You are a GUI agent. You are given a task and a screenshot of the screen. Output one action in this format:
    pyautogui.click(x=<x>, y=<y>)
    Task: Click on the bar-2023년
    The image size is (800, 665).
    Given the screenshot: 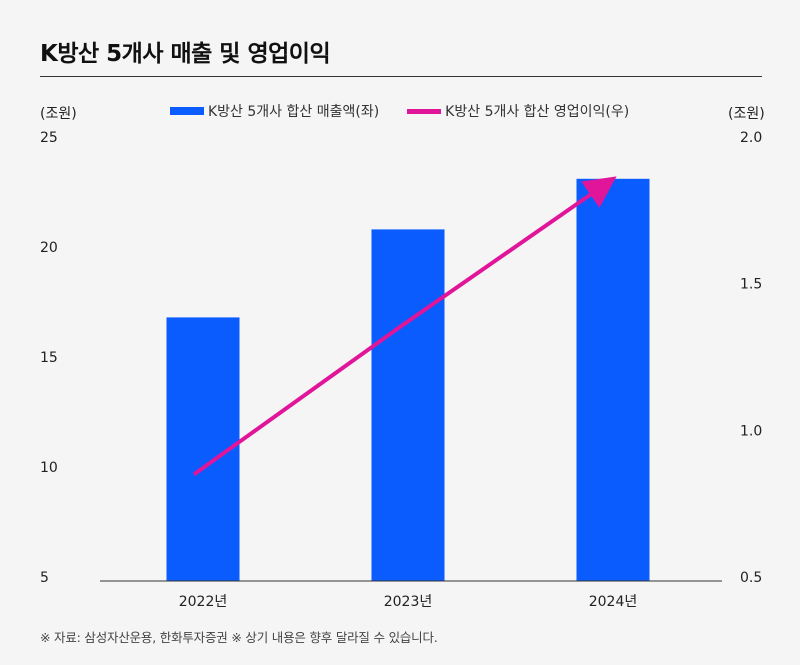 What is the action you would take?
    pyautogui.click(x=408, y=405)
    